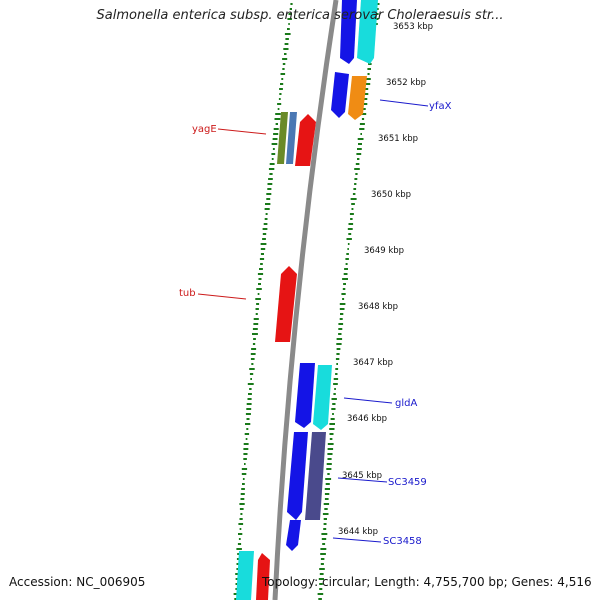  I want to click on scale-tick-label: 3647 kbp, so click(373, 363).